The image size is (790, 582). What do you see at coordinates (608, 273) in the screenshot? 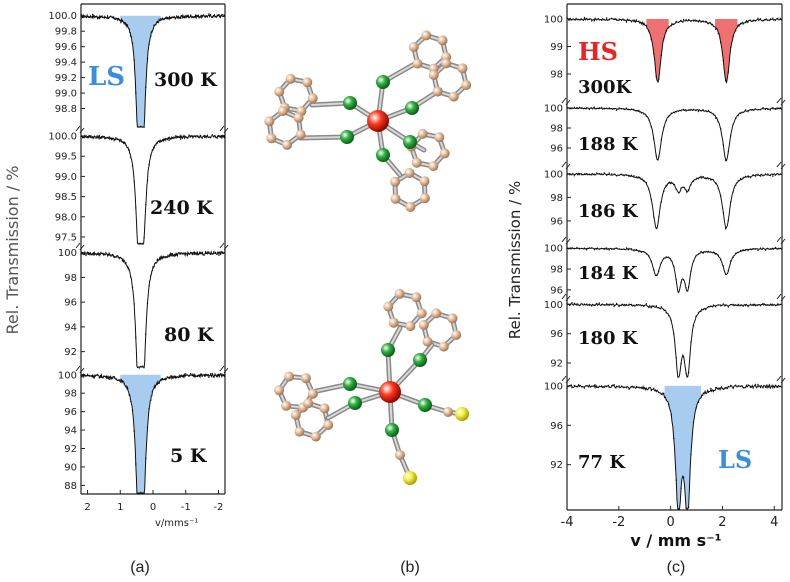
I see `temperature-label: 184 K` at bounding box center [608, 273].